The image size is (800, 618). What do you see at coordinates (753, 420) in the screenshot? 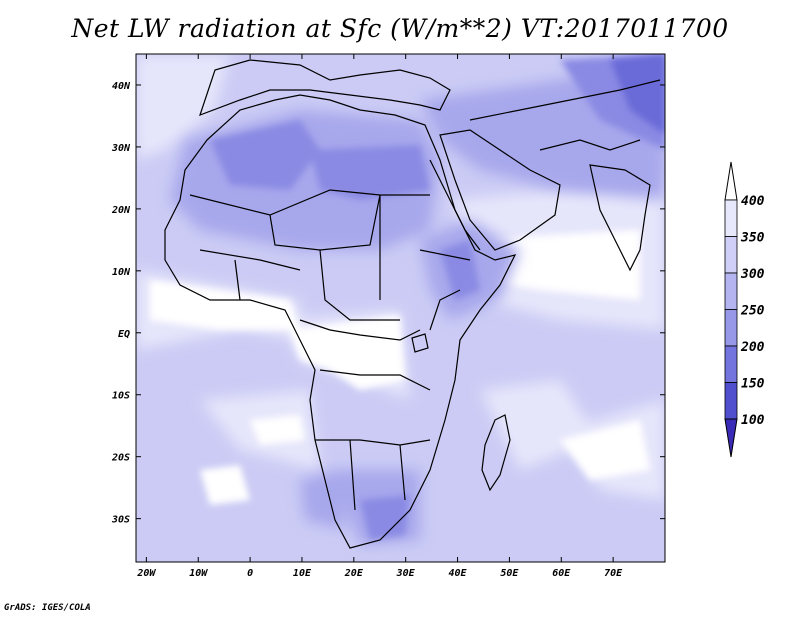
I see `colorbar-label: 100` at bounding box center [753, 420].